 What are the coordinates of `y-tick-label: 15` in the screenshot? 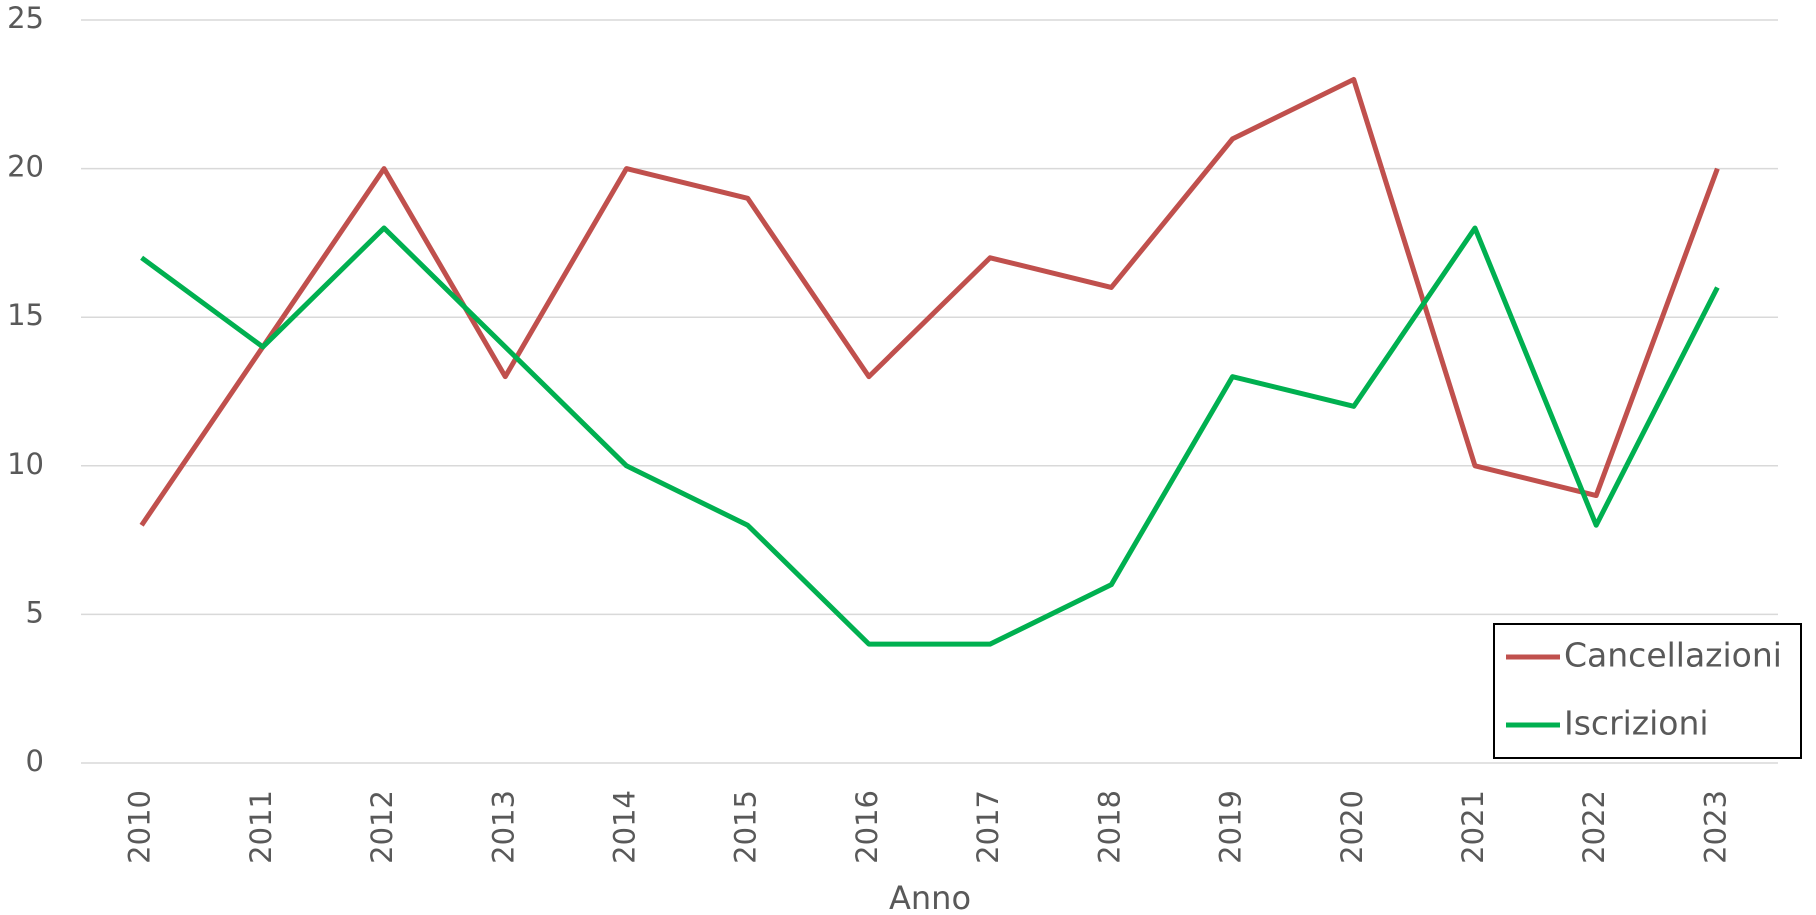 It's located at (25, 315).